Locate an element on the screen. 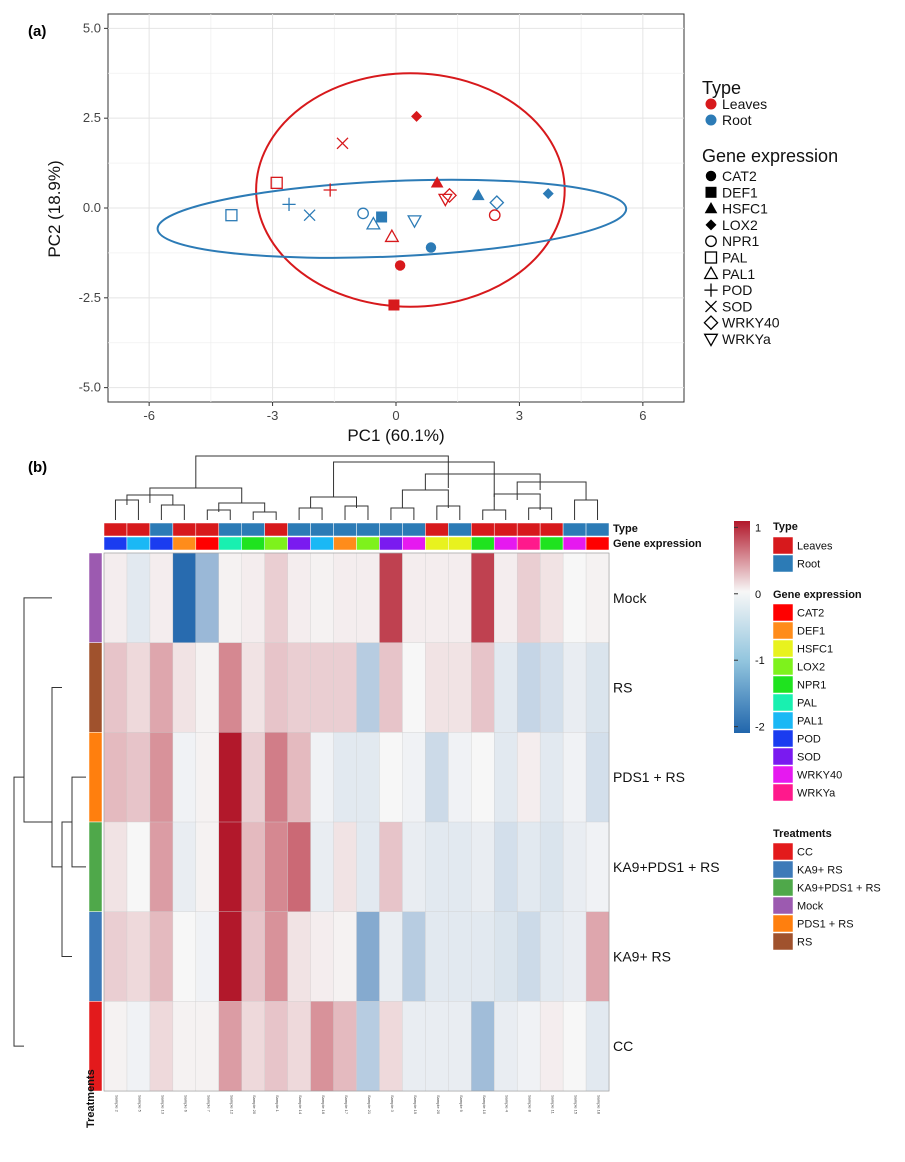 This screenshot has height=1162, width=905. column-label: Sample 10 is located at coordinates (484, 1105).